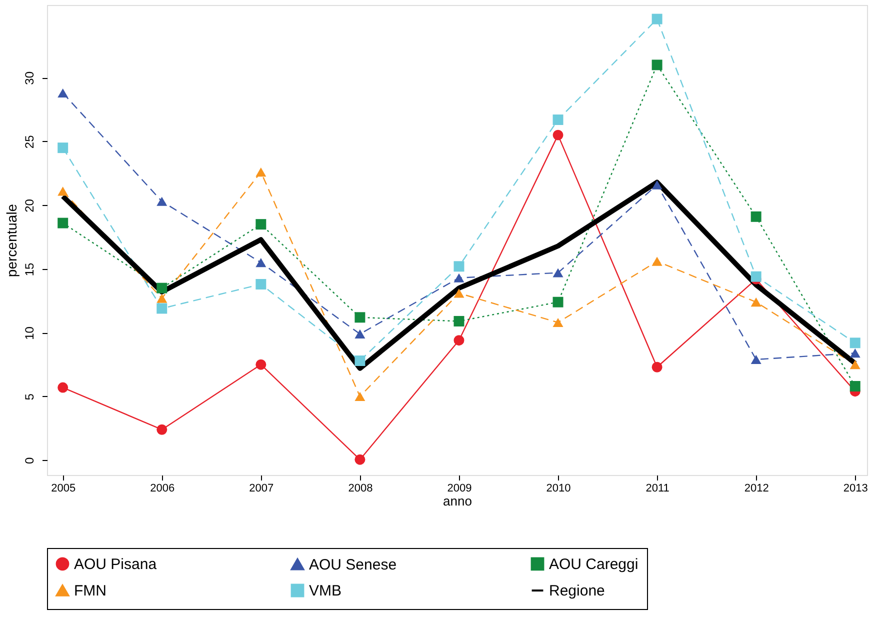 The height and width of the screenshot is (623, 896). What do you see at coordinates (162, 488) in the screenshot?
I see `x-tick-label: 2006` at bounding box center [162, 488].